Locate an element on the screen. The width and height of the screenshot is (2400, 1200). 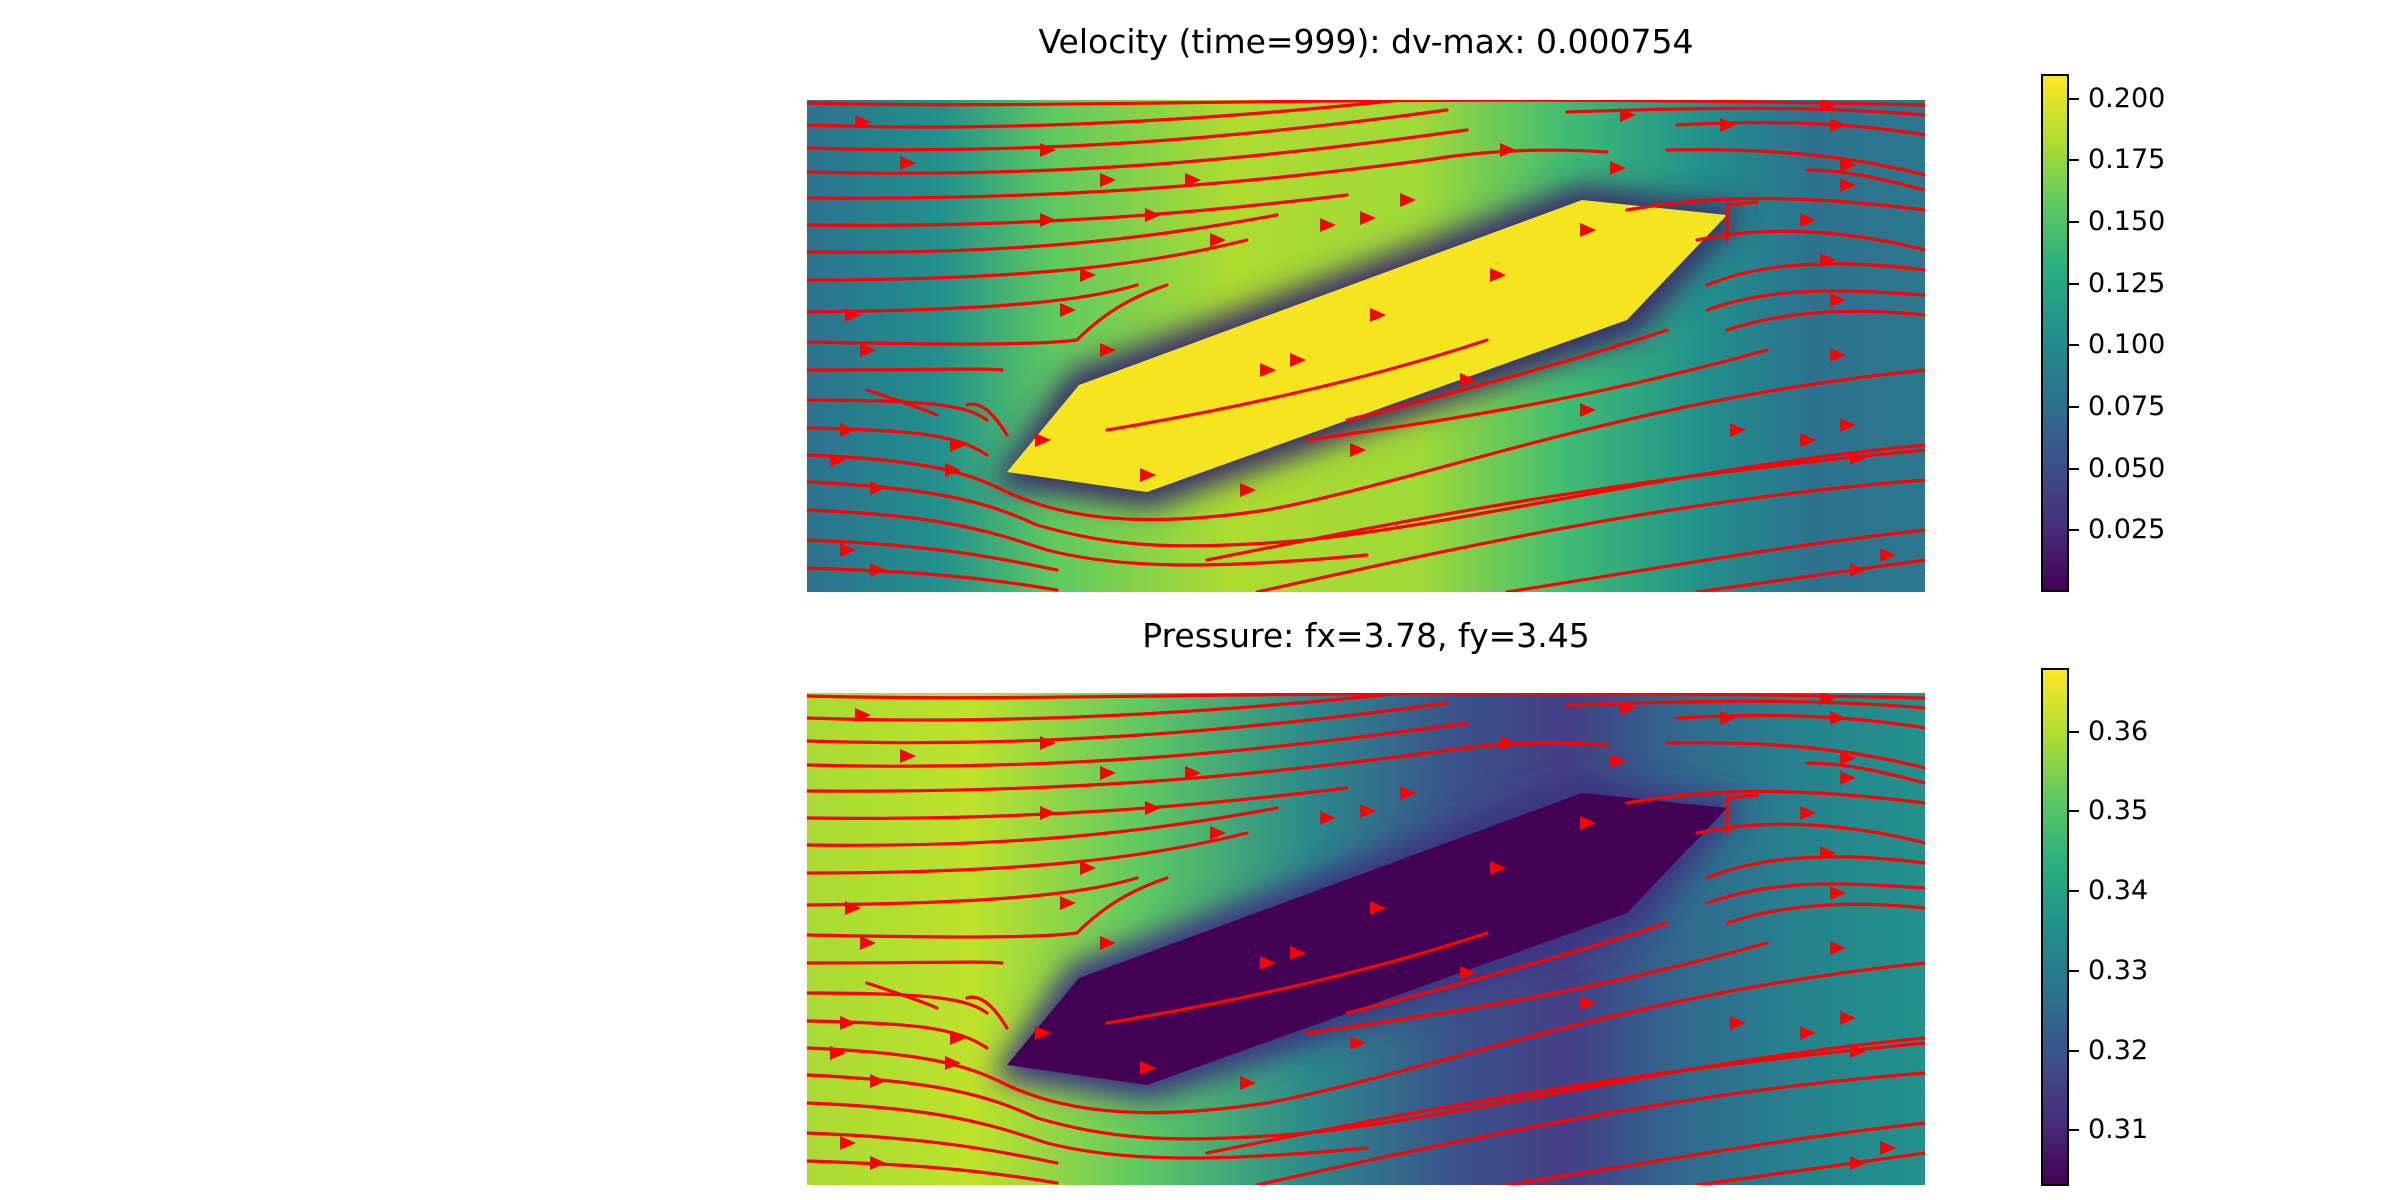
colorbar-tick-label: 0.34 is located at coordinates (2118, 891).